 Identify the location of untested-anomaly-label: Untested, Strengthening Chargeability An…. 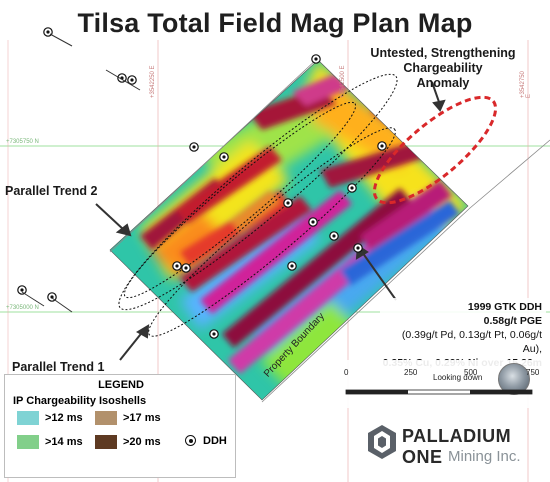
(443, 68).